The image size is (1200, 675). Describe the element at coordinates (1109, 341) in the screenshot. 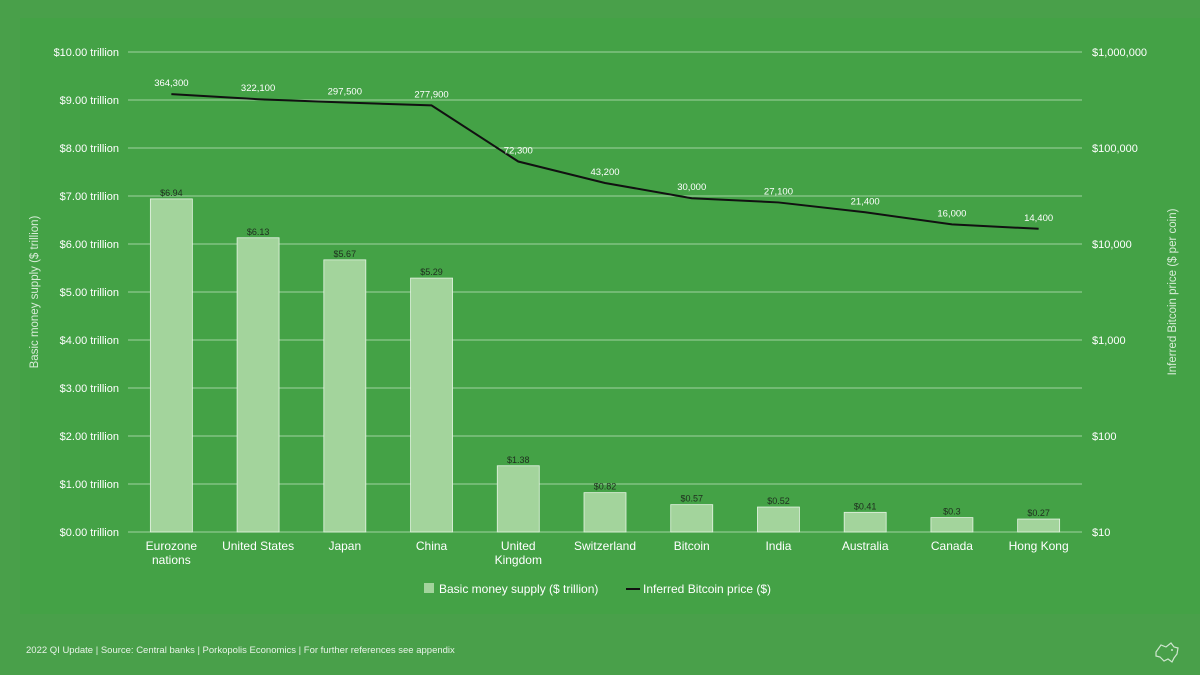

I see `right-tick-label: $1,000` at that location.